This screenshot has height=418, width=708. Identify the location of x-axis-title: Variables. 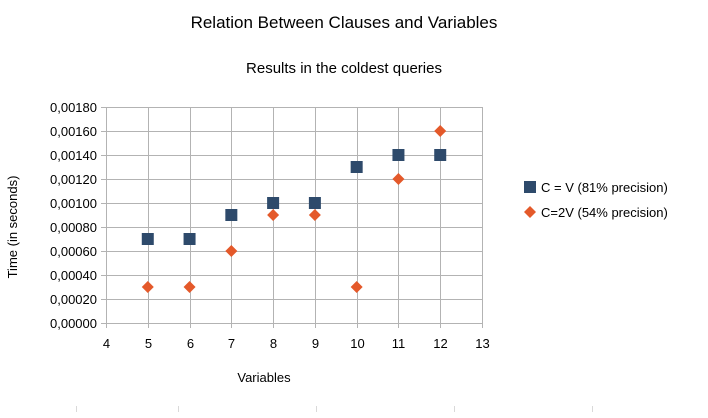
(264, 377).